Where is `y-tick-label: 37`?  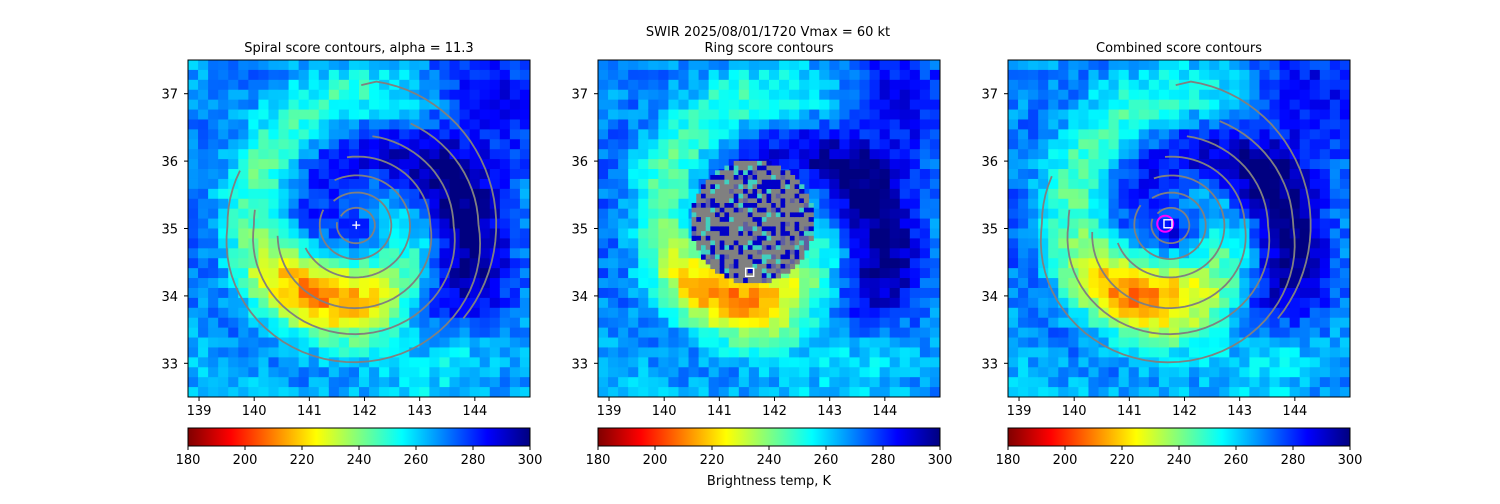
y-tick-label: 37 is located at coordinates (989, 95).